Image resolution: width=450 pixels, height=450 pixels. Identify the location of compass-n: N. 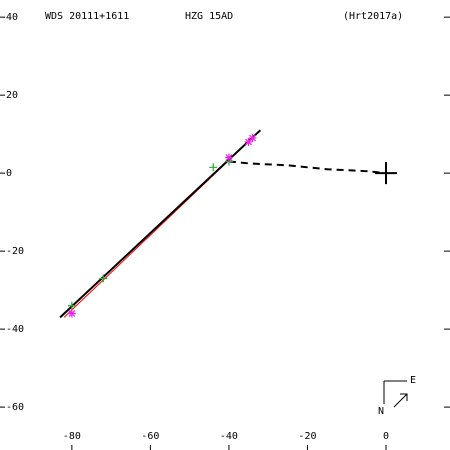
(381, 411).